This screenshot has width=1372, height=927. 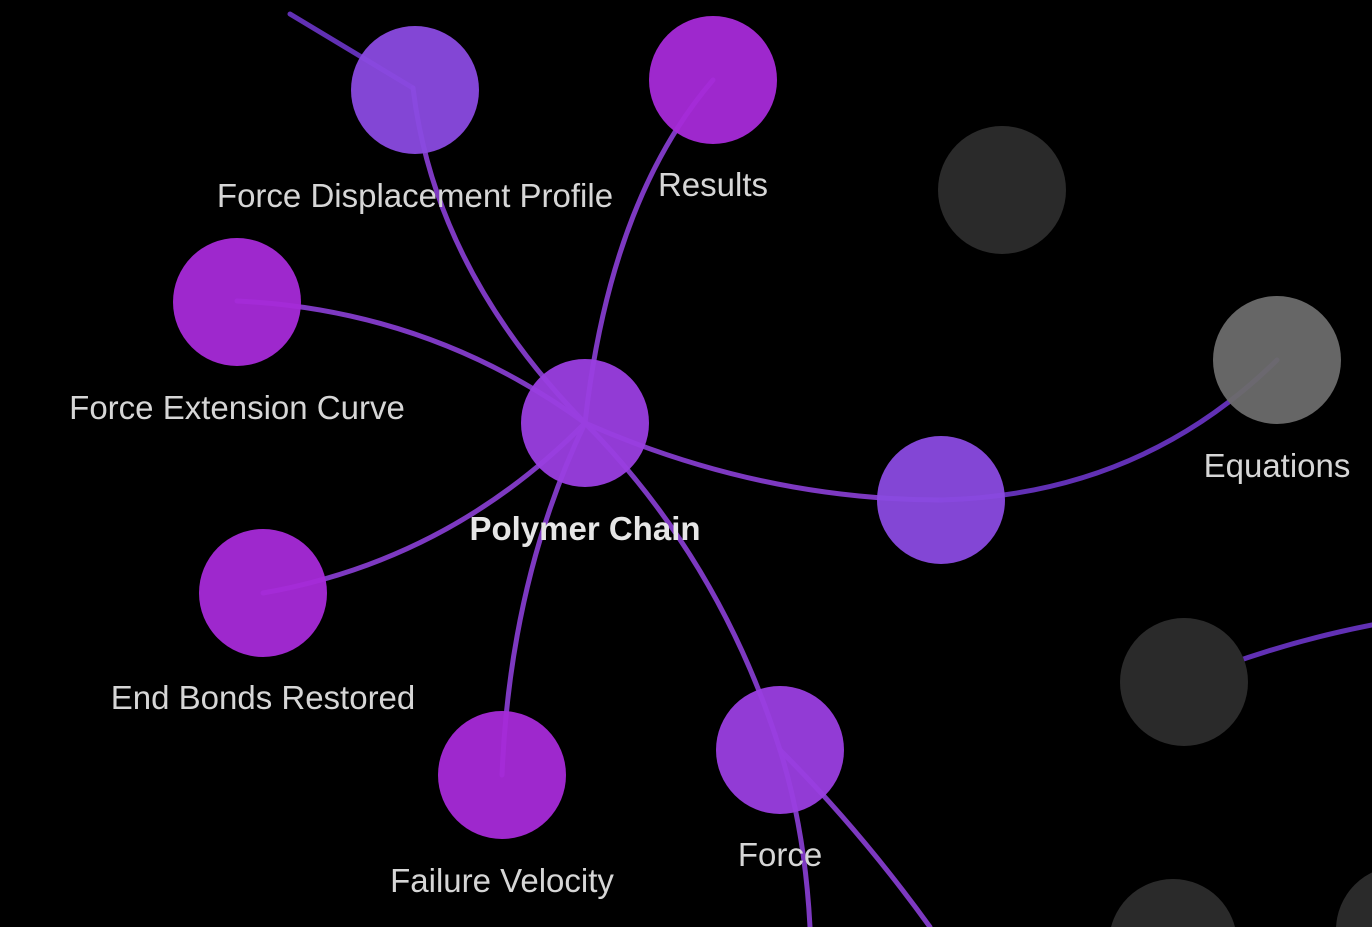 I want to click on node-results, so click(x=713, y=80).